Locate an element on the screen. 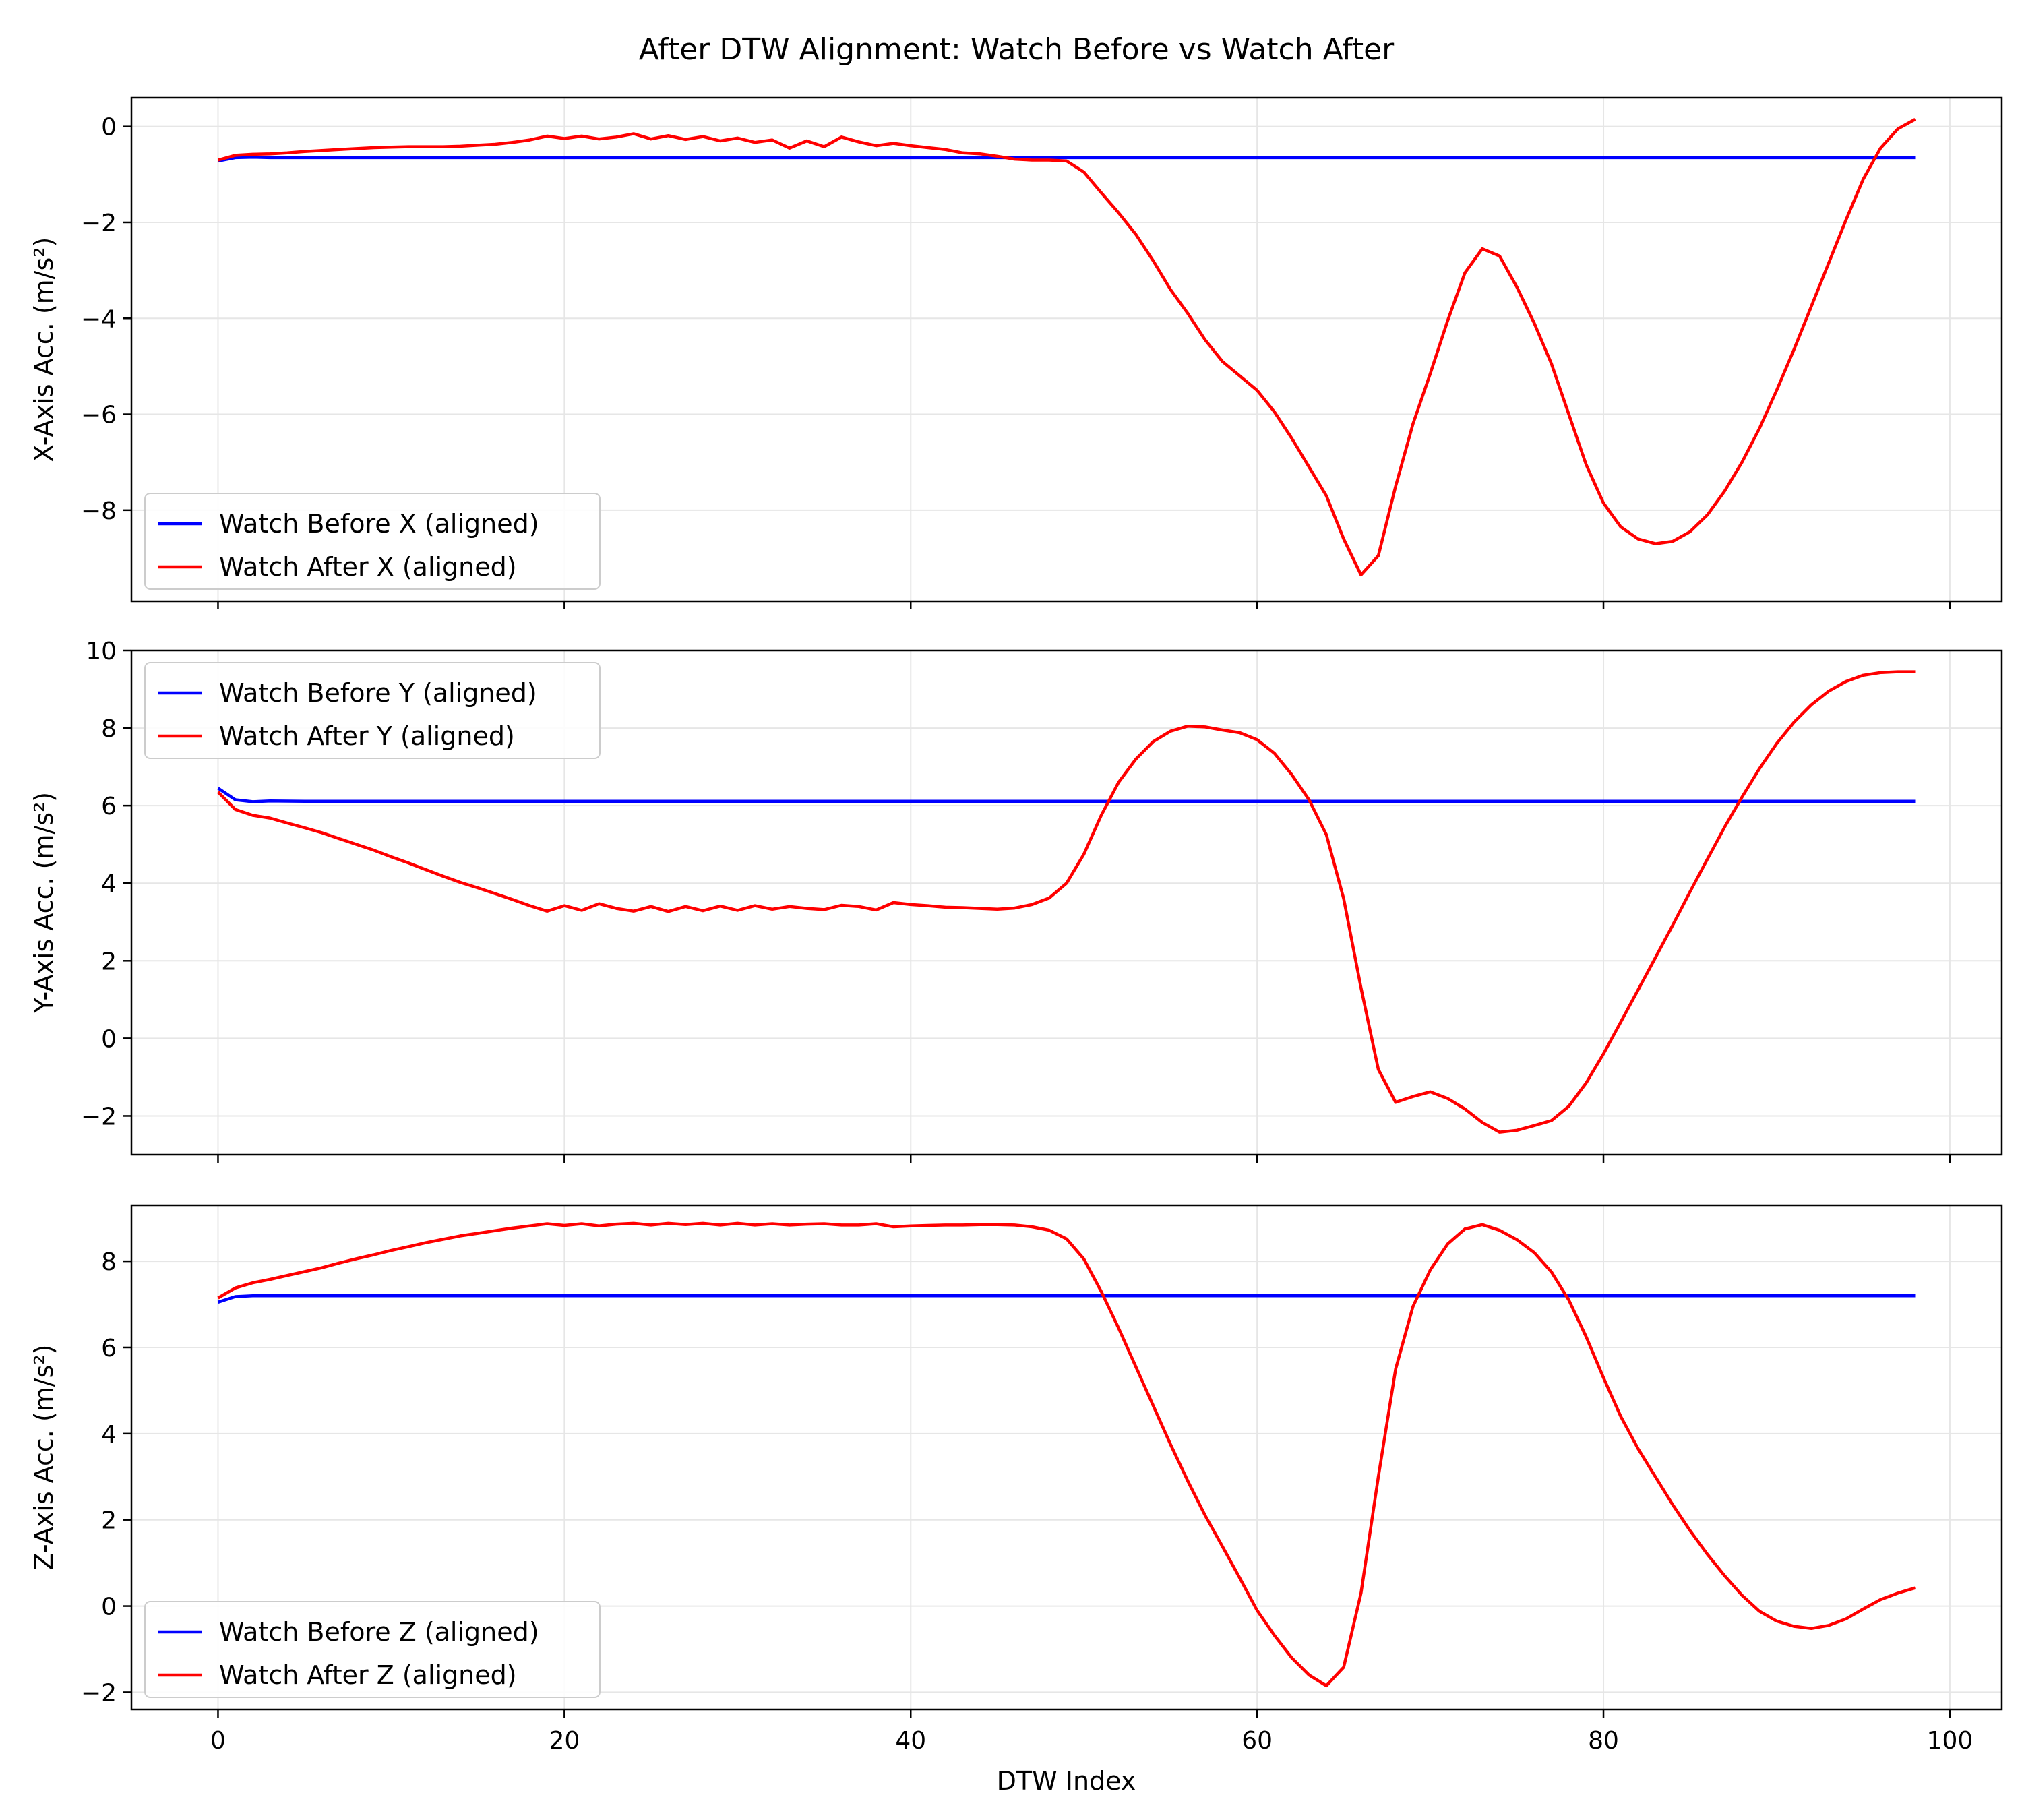  legend-label: Watch Before X (aligned) is located at coordinates (379, 524).